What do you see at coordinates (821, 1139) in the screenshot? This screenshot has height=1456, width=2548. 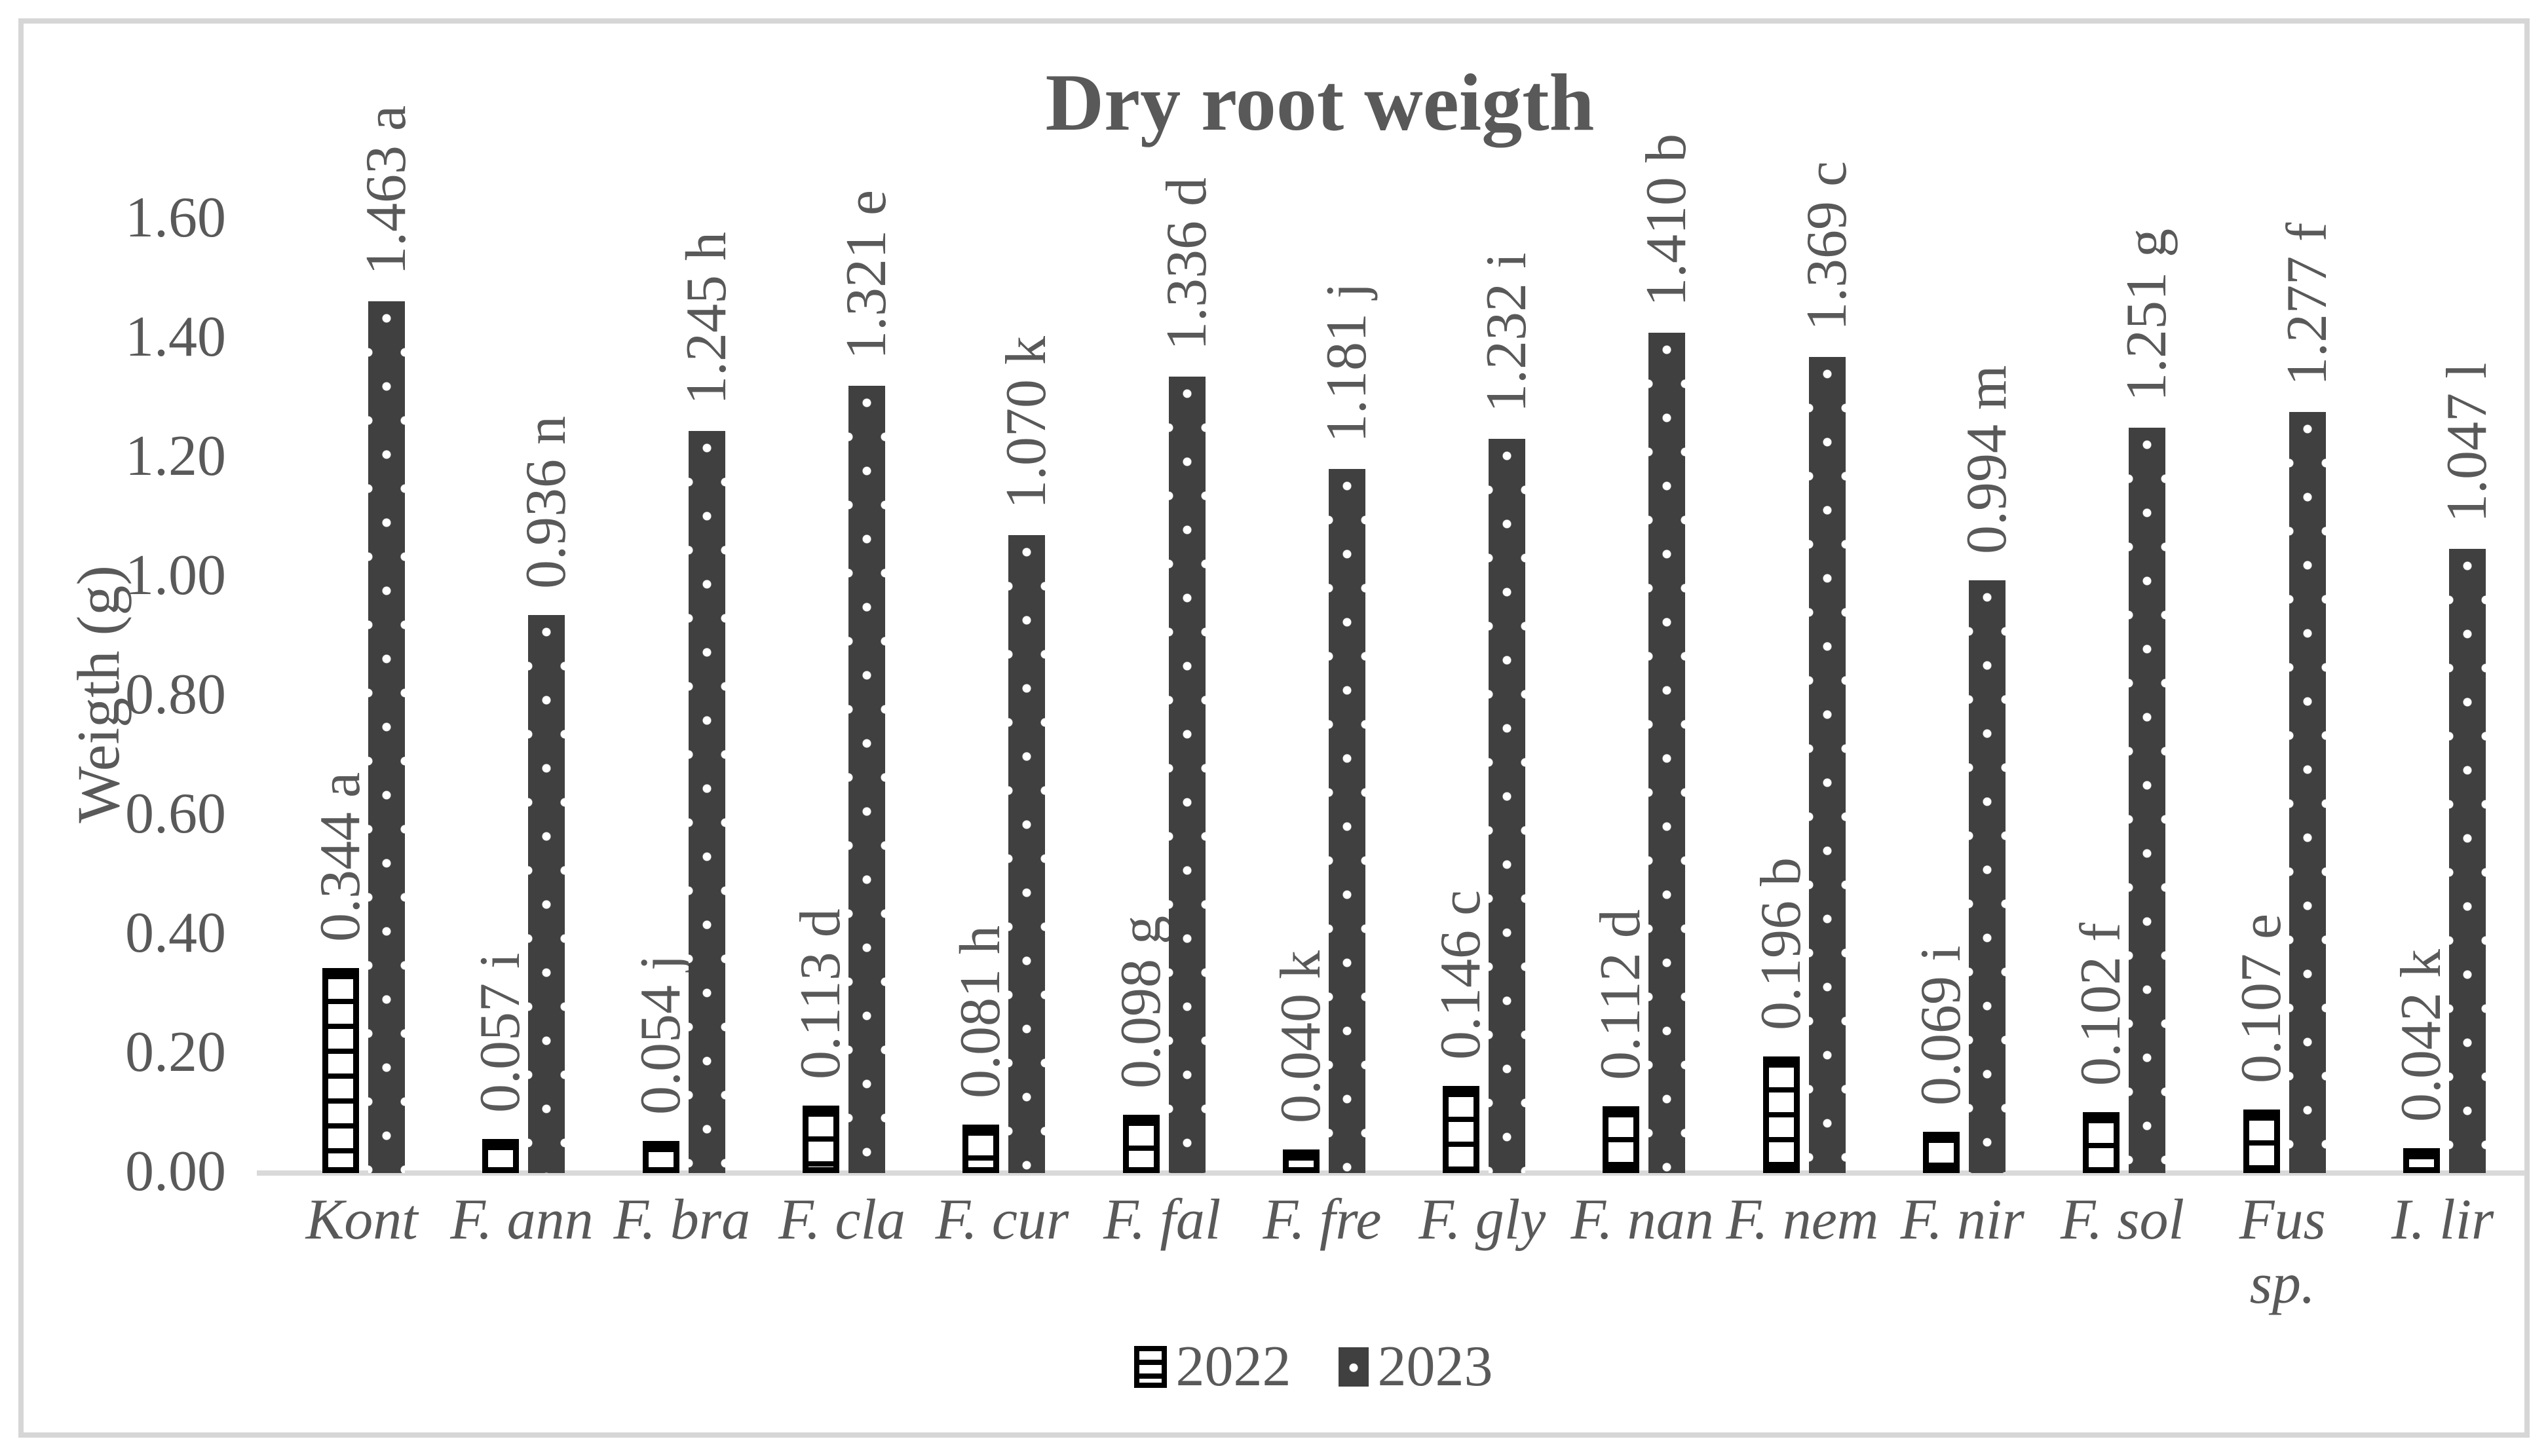 I see `bar-2022-F.-cla` at bounding box center [821, 1139].